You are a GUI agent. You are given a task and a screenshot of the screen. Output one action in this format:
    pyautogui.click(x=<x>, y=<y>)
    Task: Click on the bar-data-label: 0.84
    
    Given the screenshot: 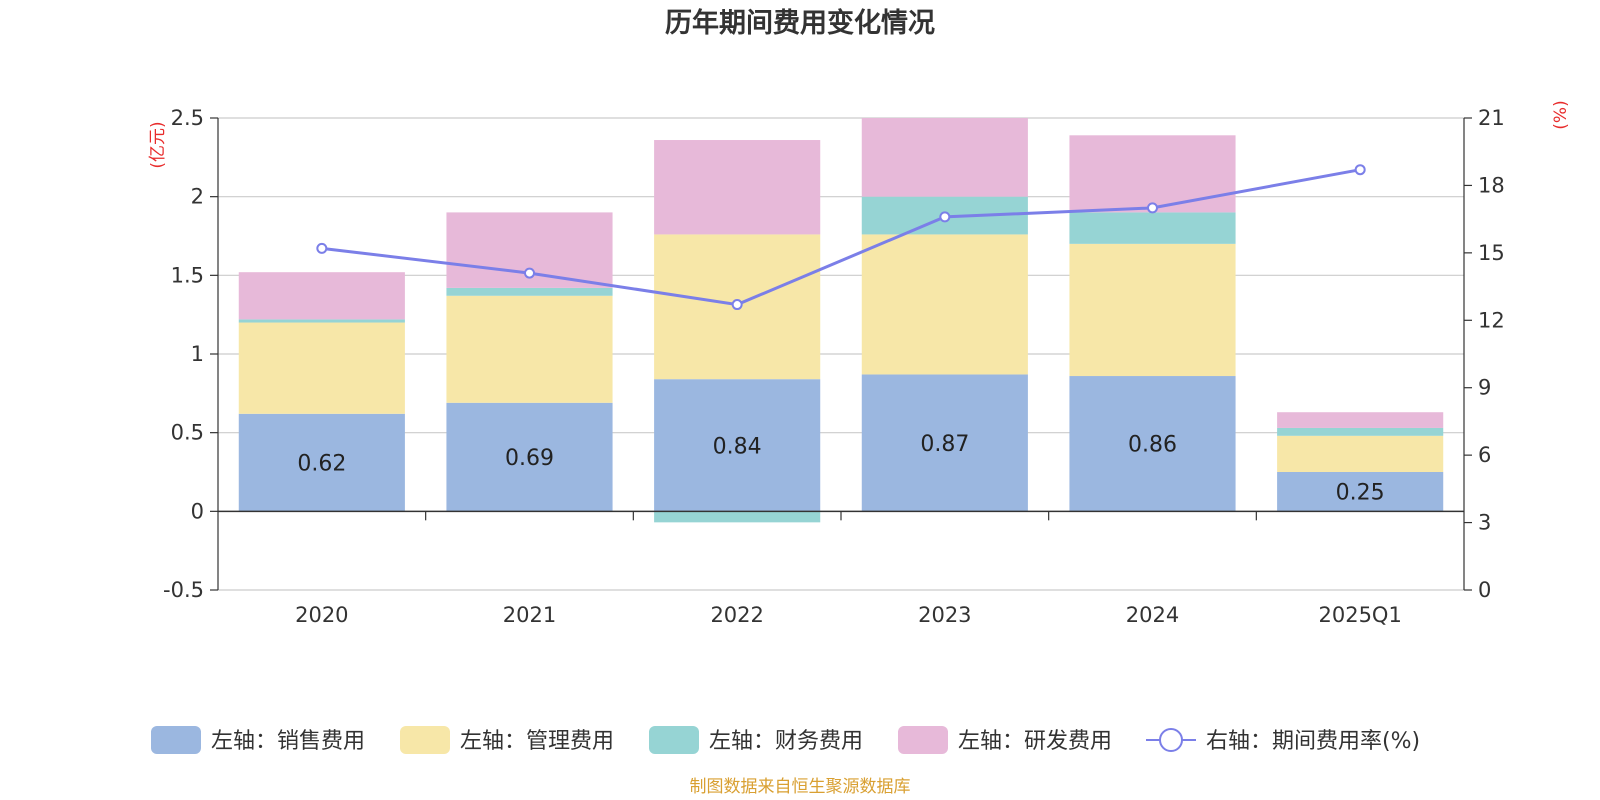 What is the action you would take?
    pyautogui.click(x=737, y=446)
    